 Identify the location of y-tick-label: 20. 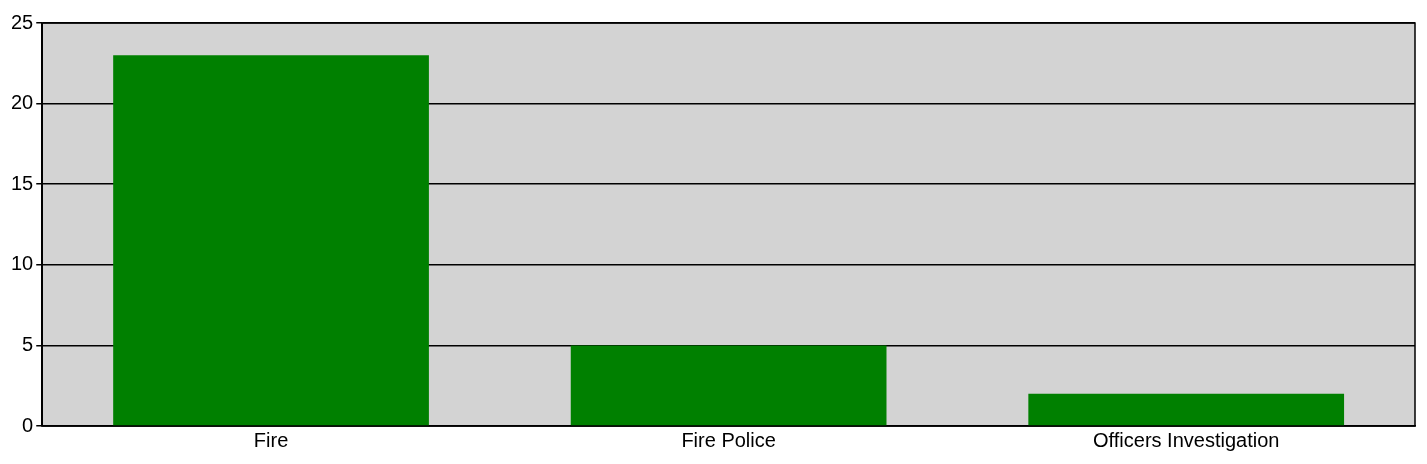
(22, 102).